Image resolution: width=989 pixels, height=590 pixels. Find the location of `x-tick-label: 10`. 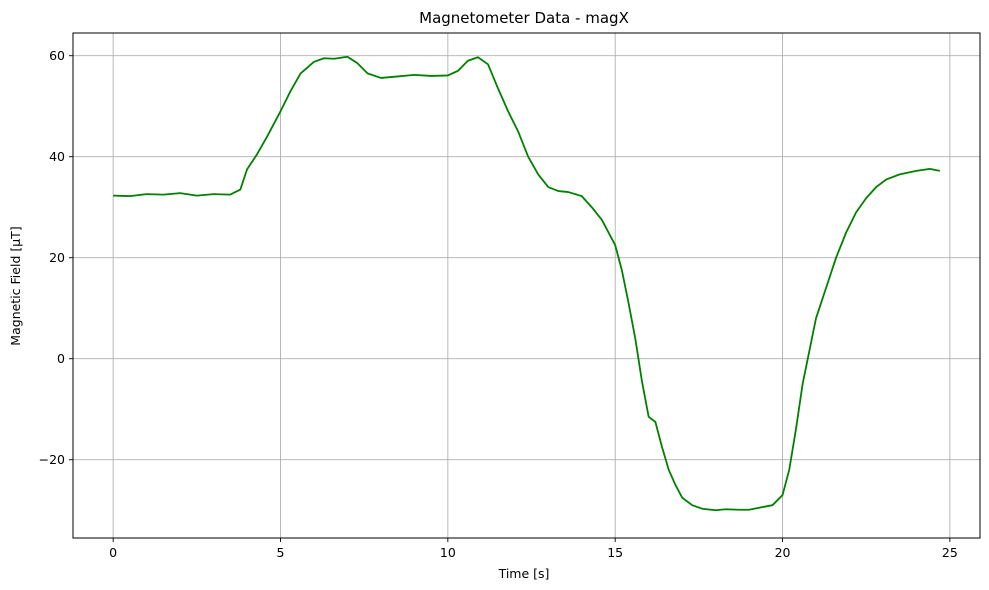

x-tick-label: 10 is located at coordinates (448, 552).